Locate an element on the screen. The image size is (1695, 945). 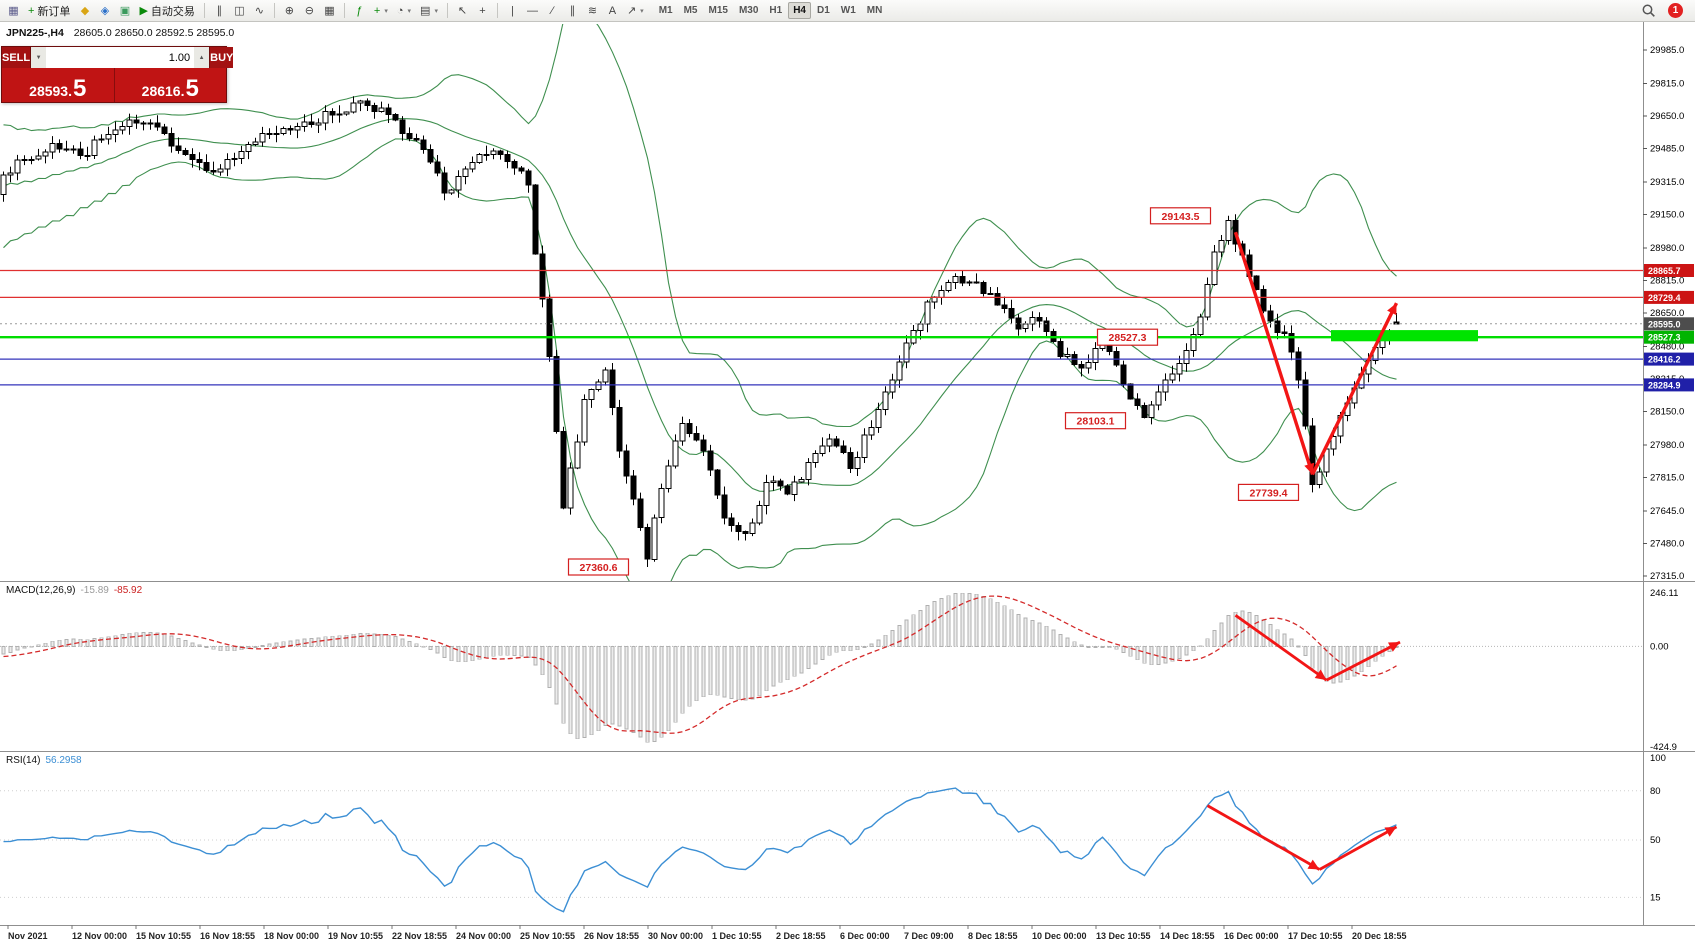
tile-windows-icon: ▦ is located at coordinates (329, 11).